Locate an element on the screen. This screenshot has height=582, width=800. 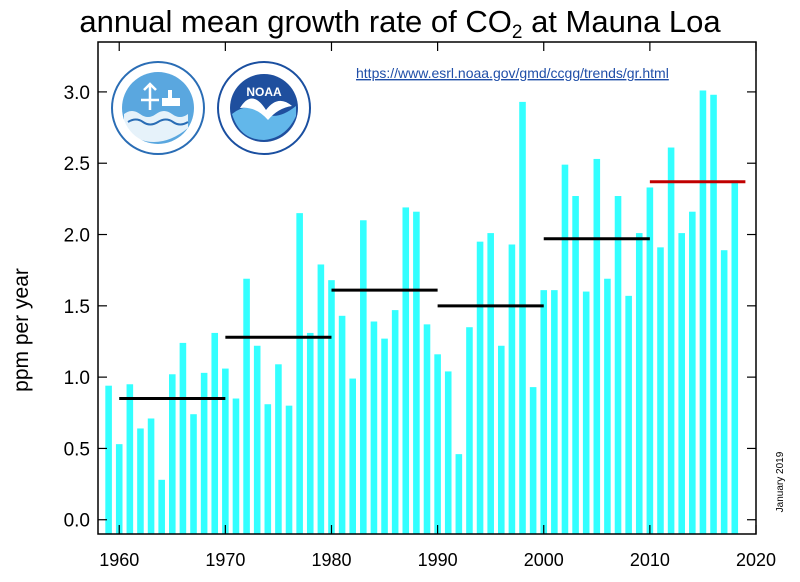
bar-1969 is located at coordinates (215, 433).